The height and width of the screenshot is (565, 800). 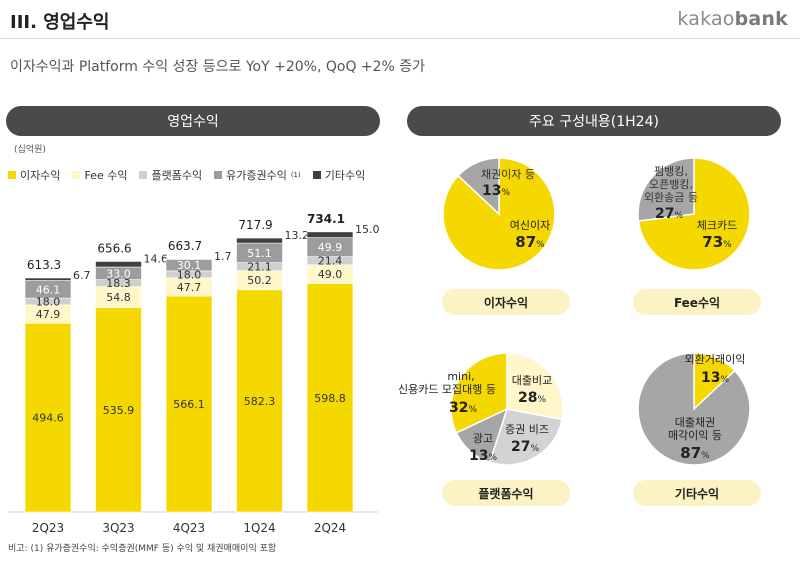 What do you see at coordinates (532, 380) in the screenshot?
I see `pie-slice-label: 대출비교` at bounding box center [532, 380].